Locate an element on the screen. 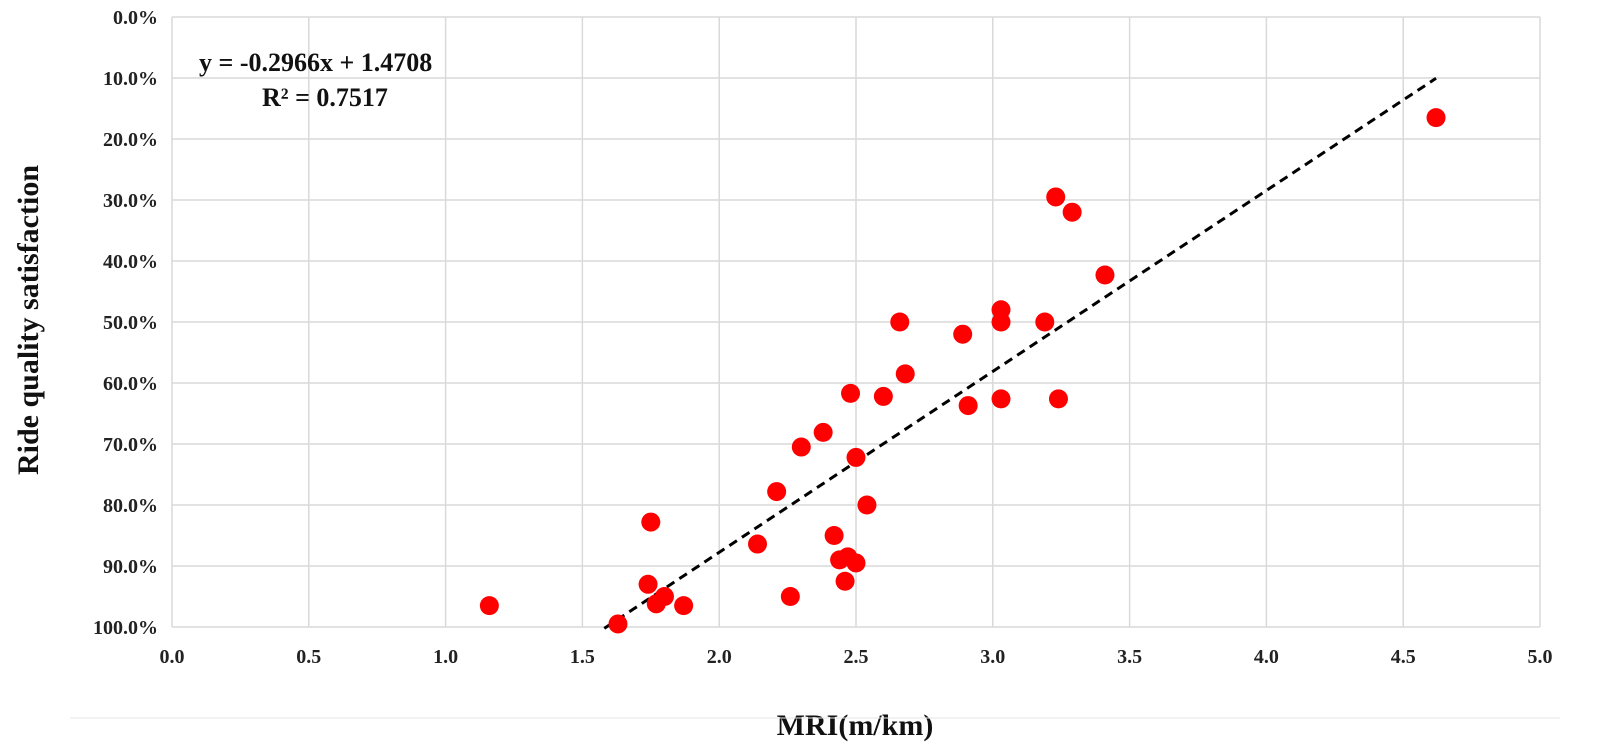  x-tick-label: 5.0 is located at coordinates (1540, 657).